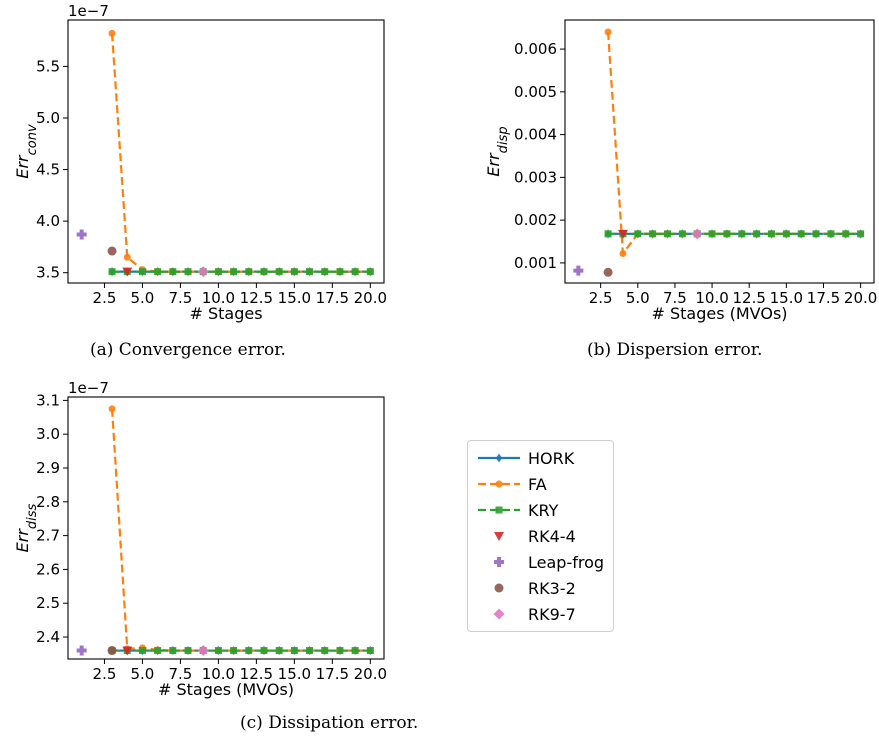 The width and height of the screenshot is (879, 744). What do you see at coordinates (551, 458) in the screenshot?
I see `legend-label-hork: HORK` at bounding box center [551, 458].